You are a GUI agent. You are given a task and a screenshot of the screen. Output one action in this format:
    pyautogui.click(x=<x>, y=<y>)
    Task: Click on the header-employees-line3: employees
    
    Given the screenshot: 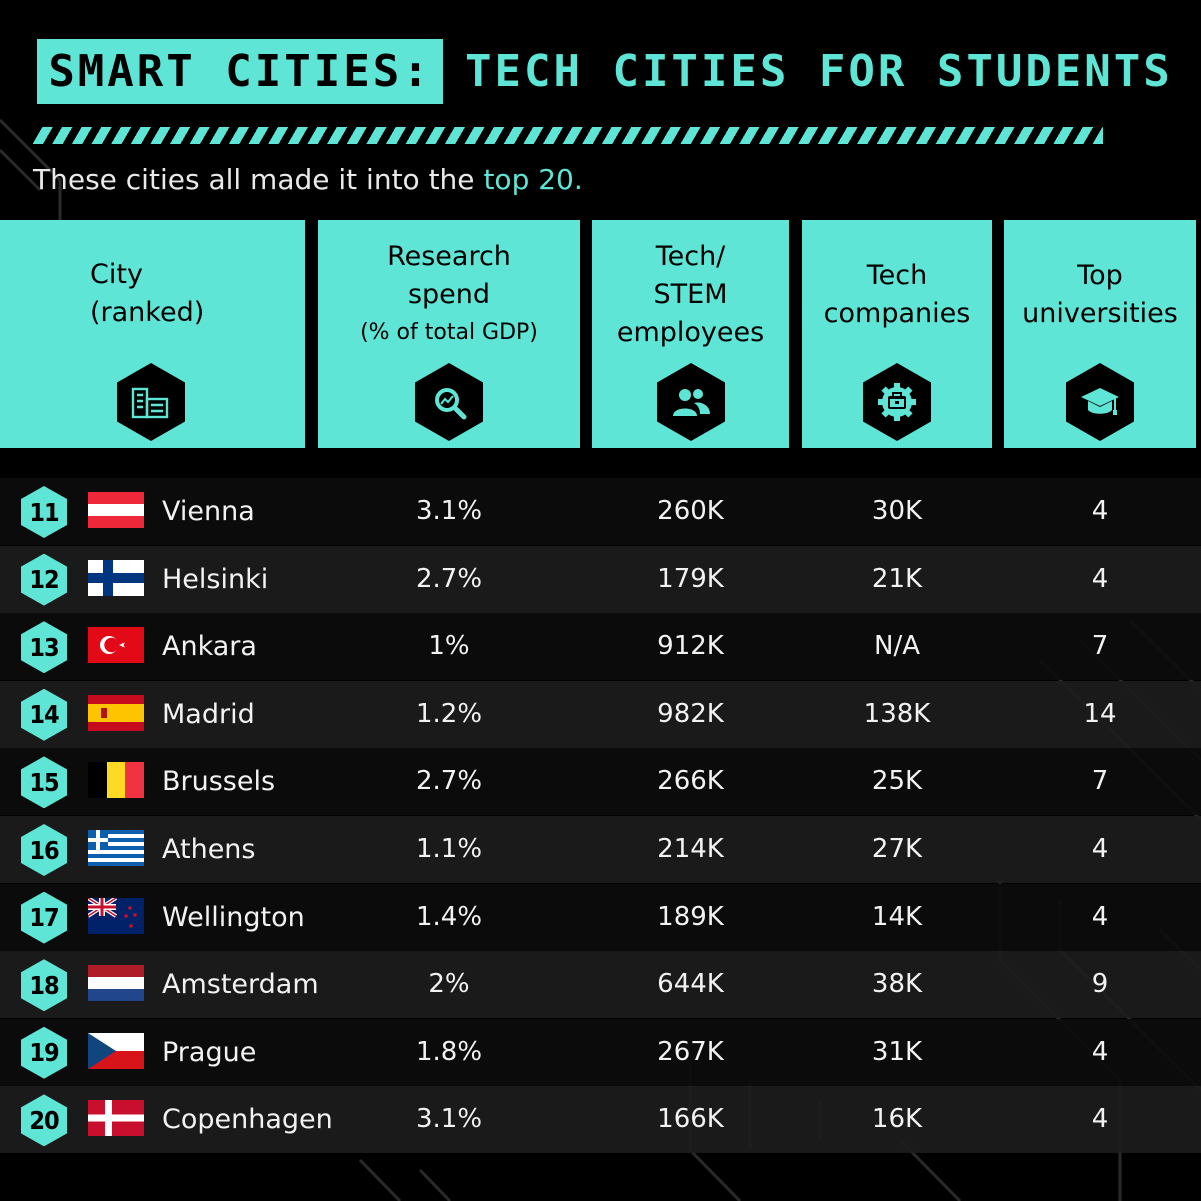 What is the action you would take?
    pyautogui.click(x=690, y=332)
    